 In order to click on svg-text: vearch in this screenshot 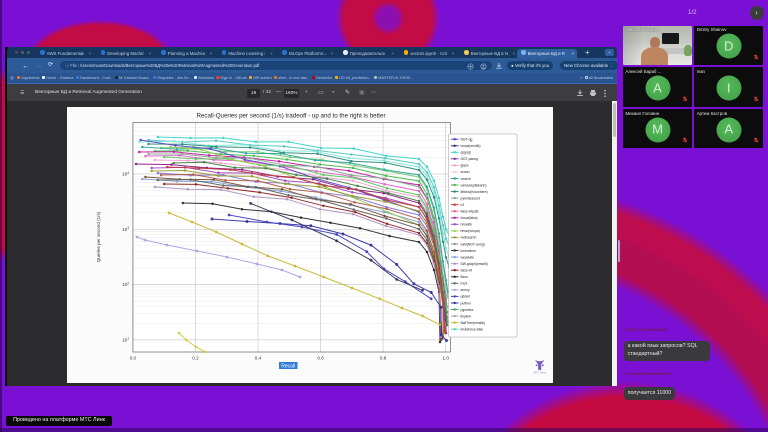, I will do `click(465, 179)`.